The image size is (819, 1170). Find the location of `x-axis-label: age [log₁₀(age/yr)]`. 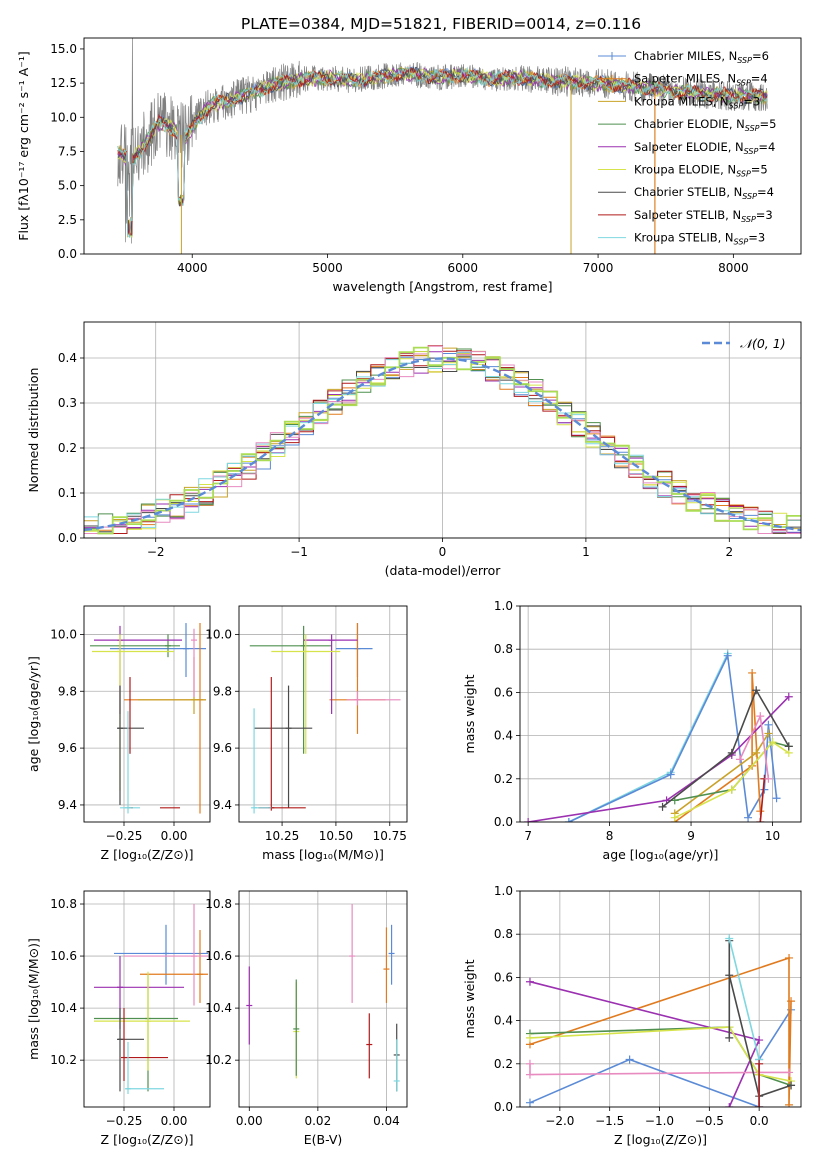

x-axis-label: age [log₁₀(age/yr)] is located at coordinates (661, 854).